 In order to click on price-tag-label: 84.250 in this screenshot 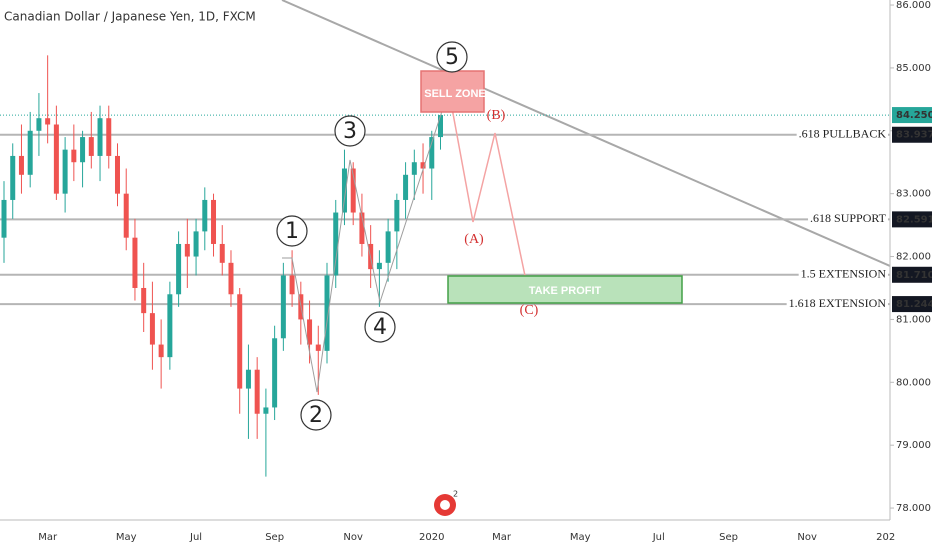, I will do `click(914, 115)`.